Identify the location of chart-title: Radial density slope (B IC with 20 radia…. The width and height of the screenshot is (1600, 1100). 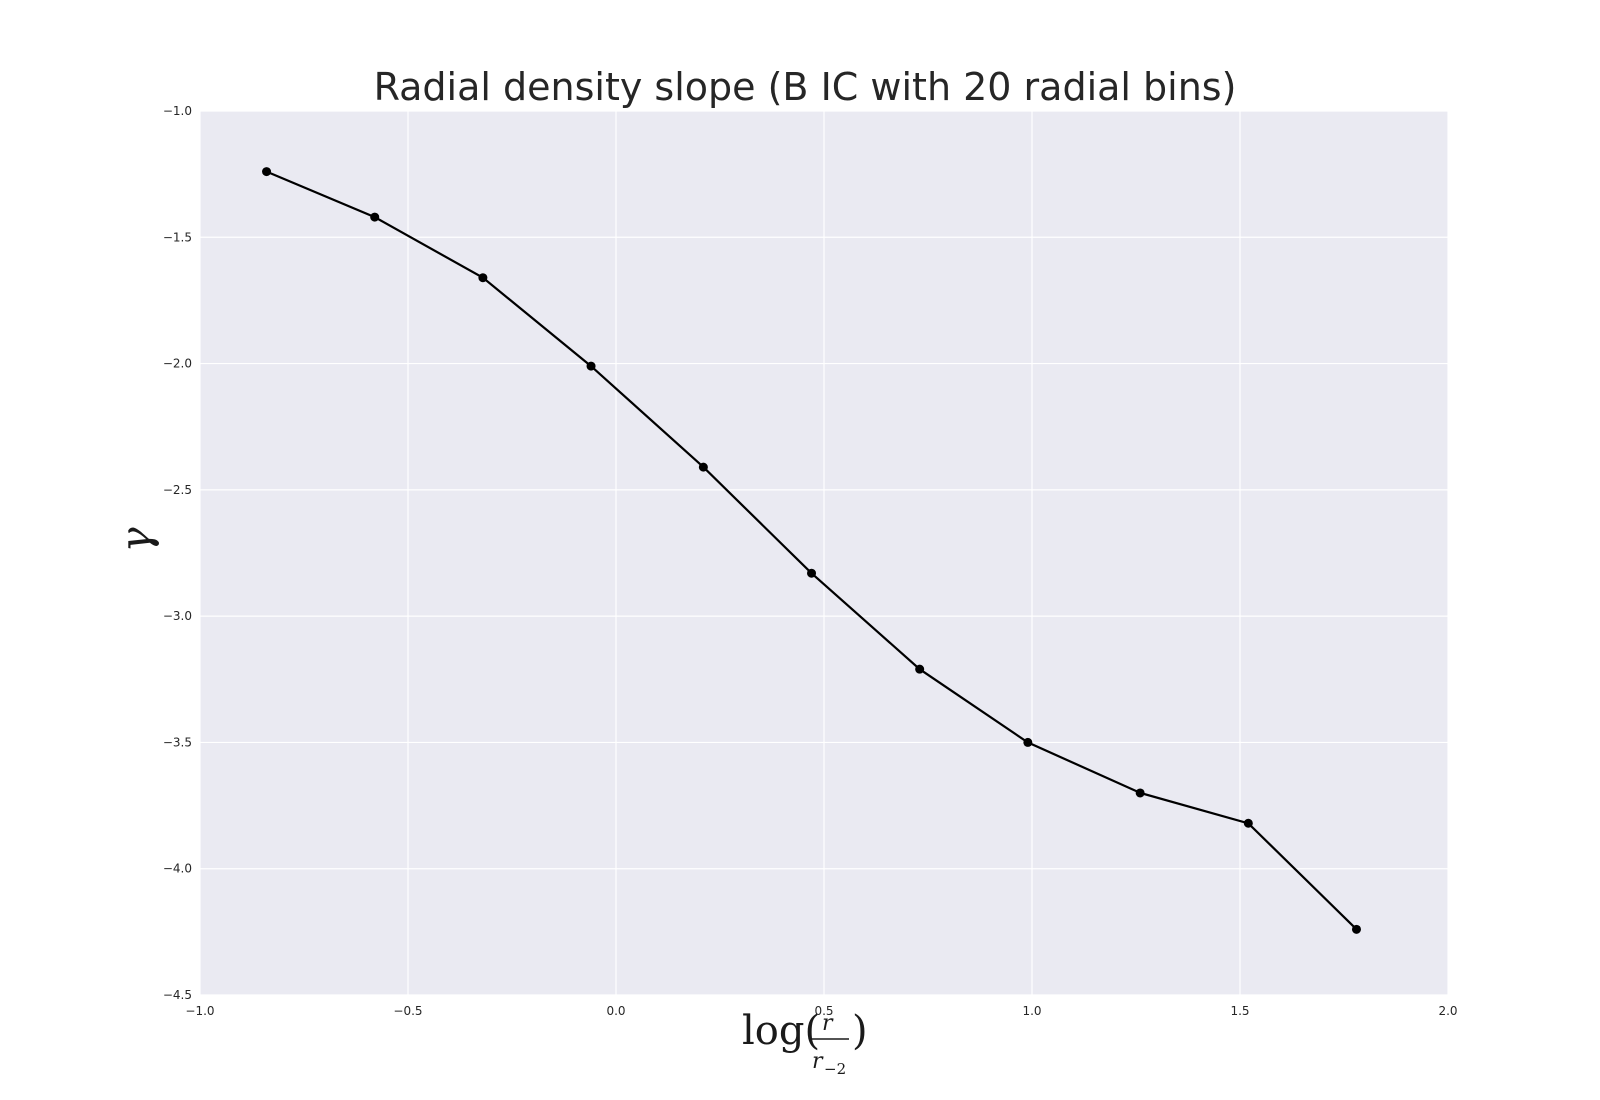
(805, 87).